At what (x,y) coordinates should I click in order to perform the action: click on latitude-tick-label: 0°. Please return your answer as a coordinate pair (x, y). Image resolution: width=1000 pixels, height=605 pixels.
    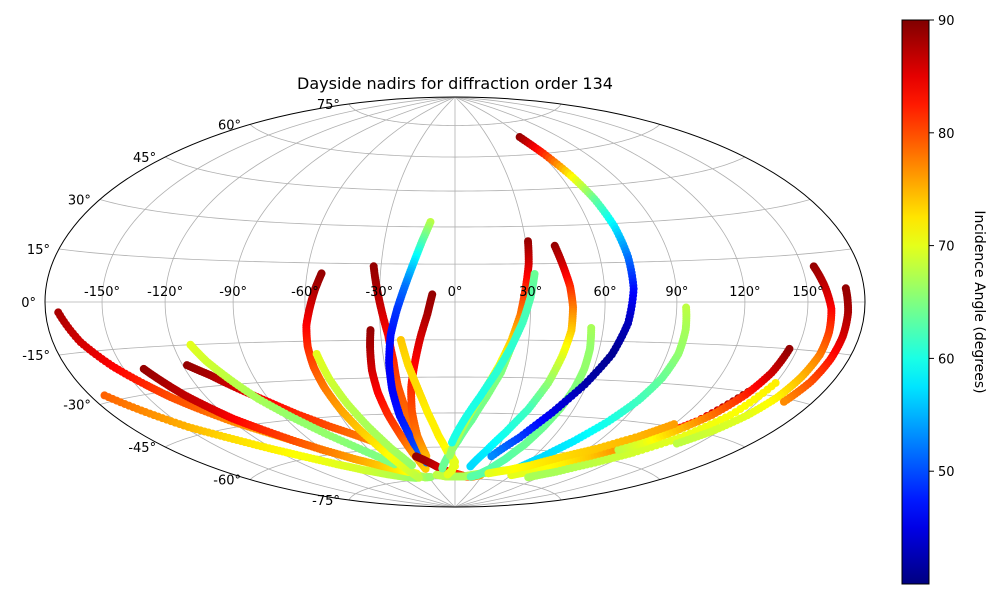
    Looking at the image, I should click on (28, 303).